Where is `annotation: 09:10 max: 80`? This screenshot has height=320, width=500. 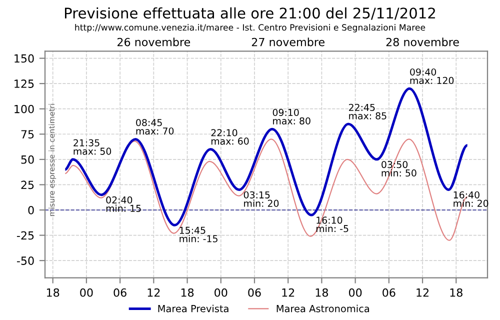 annotation: 09:10 max: 80 is located at coordinates (291, 116).